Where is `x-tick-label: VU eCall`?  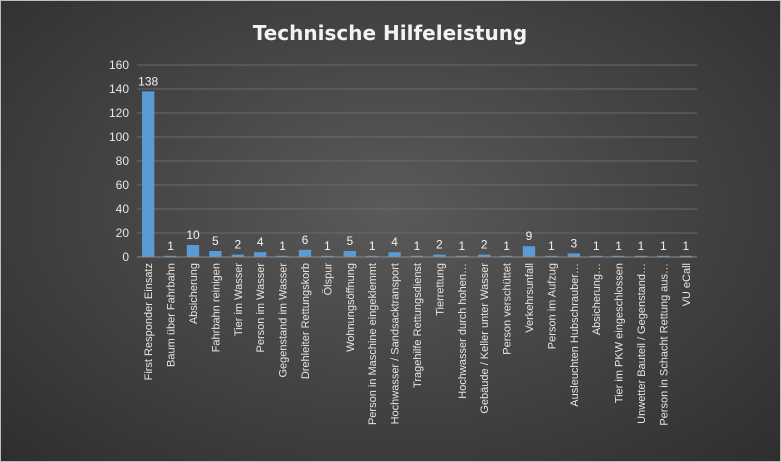
x-tick-label: VU eCall is located at coordinates (687, 284).